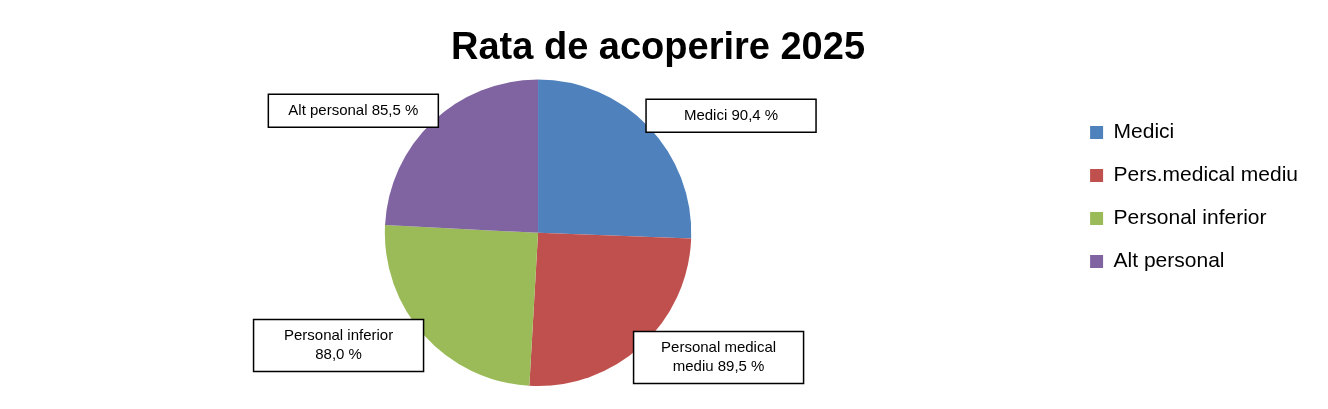  Describe the element at coordinates (1205, 174) in the screenshot. I see `legend-label: Pers.medical mediu` at that location.